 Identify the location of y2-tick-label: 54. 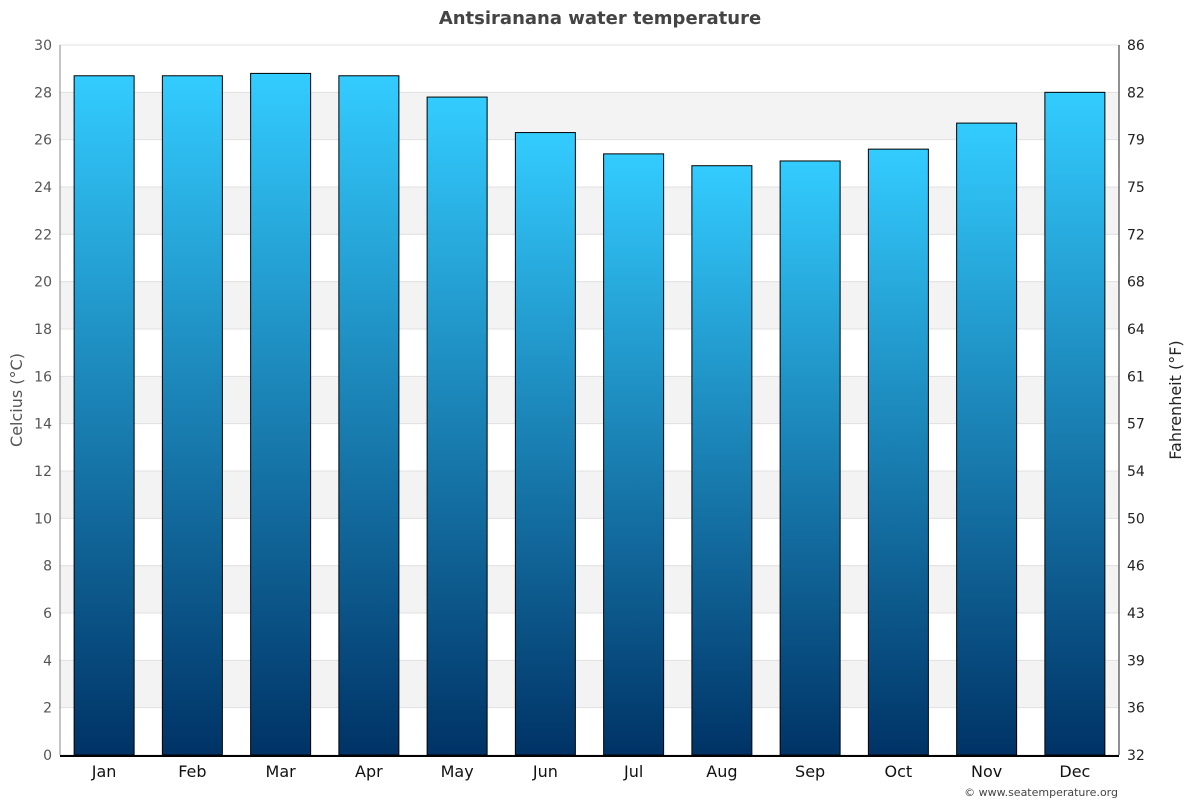
(1136, 472).